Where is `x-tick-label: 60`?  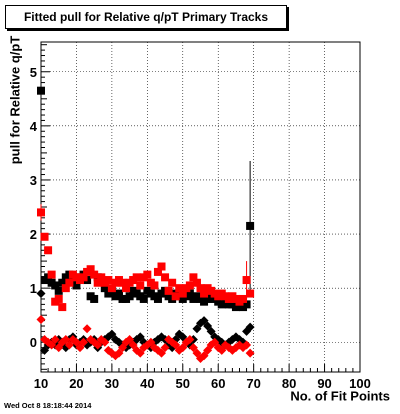
x-tick-label: 60 is located at coordinates (218, 383).